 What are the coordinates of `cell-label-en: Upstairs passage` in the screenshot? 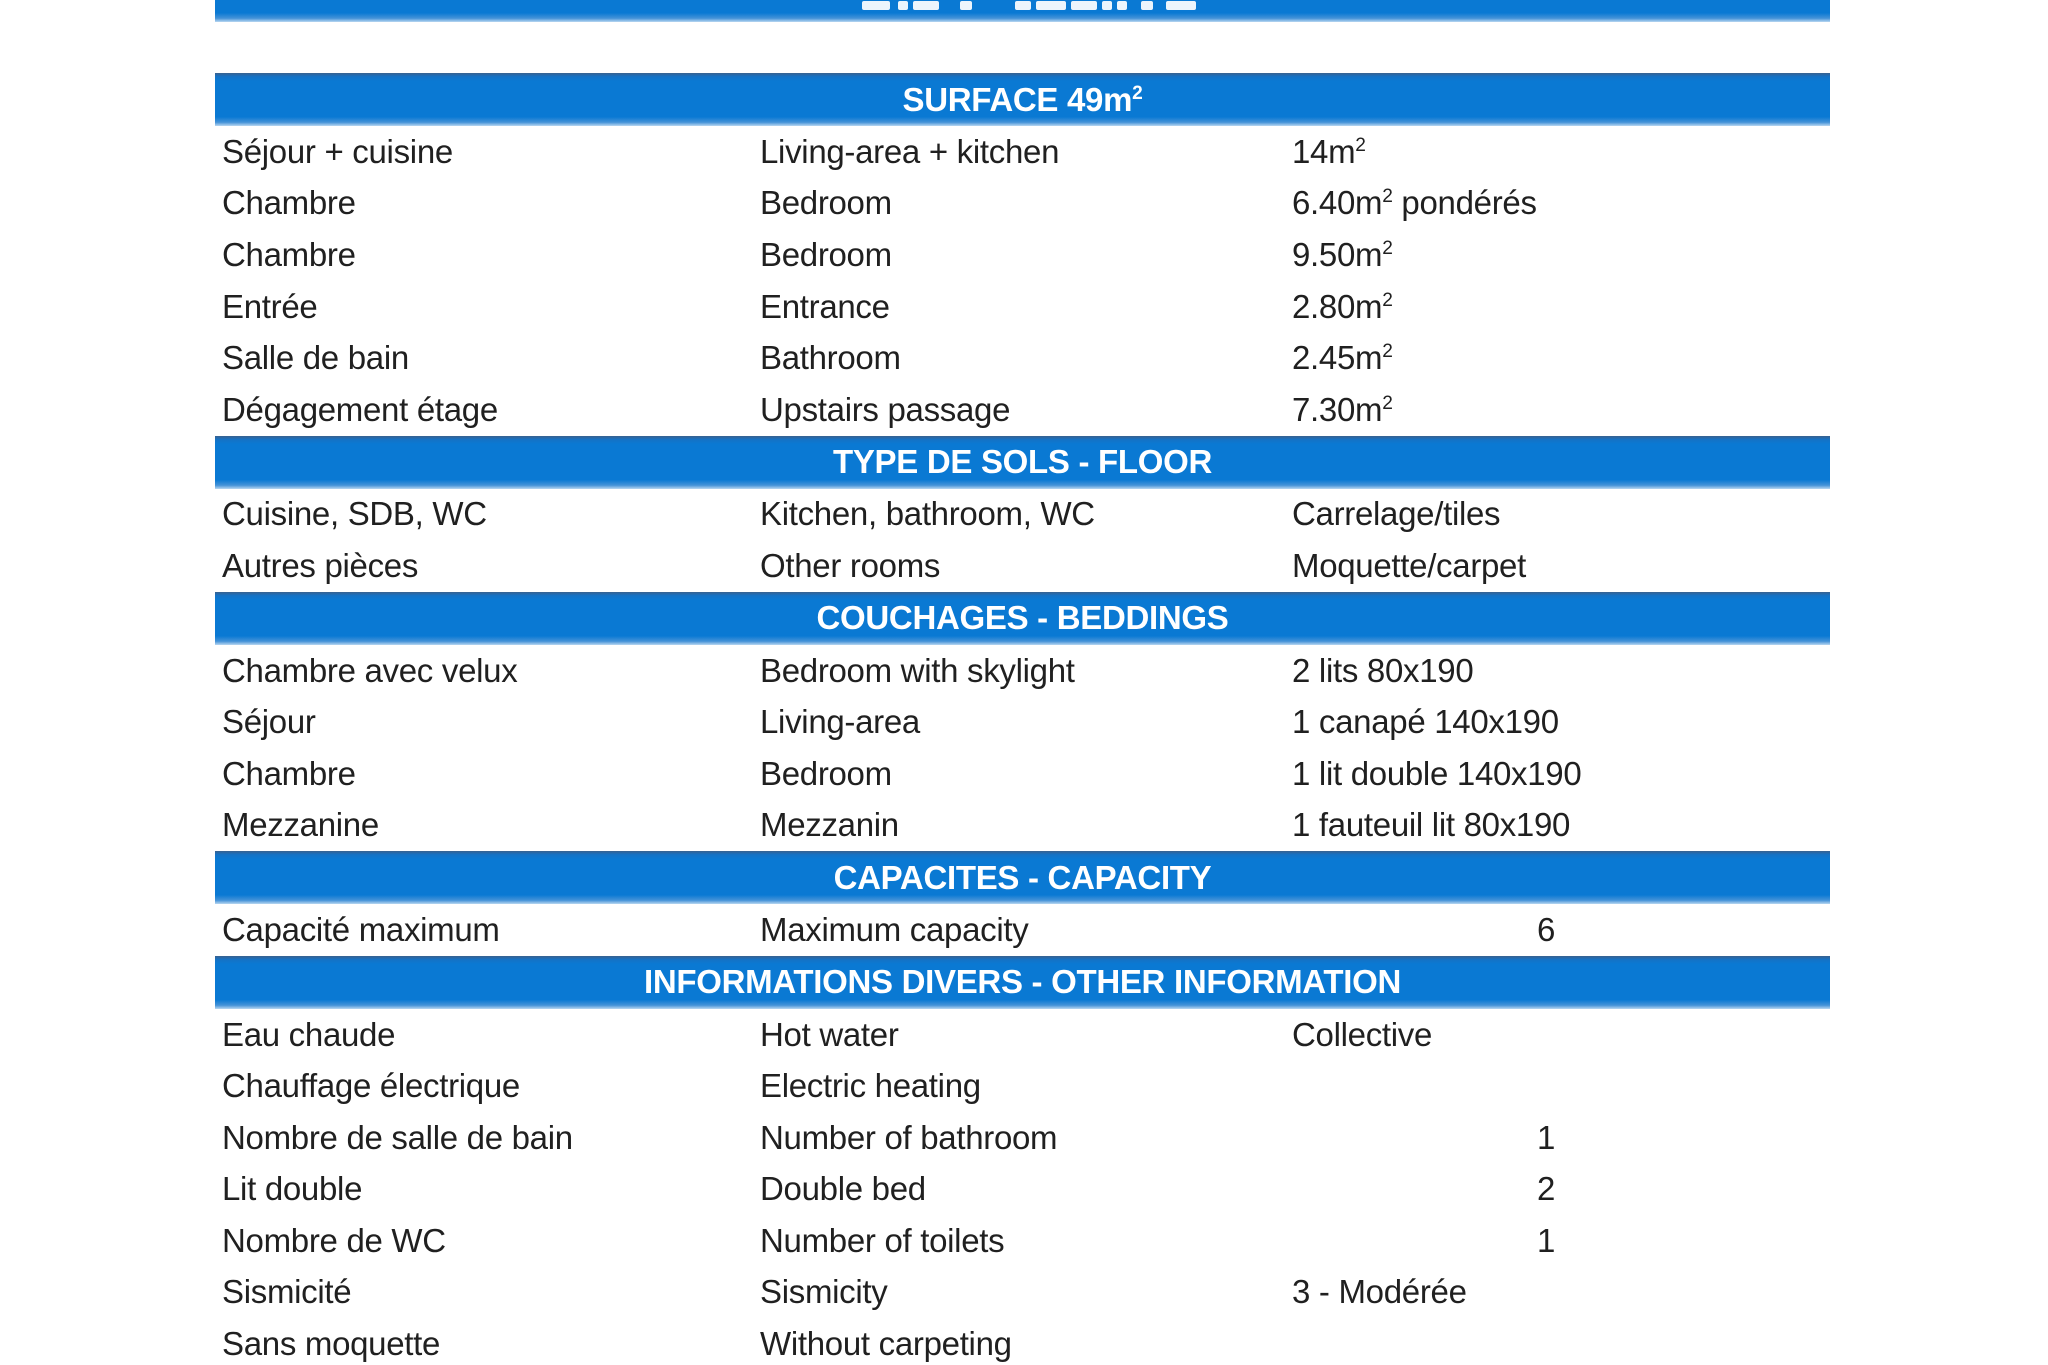 It's located at (885, 409).